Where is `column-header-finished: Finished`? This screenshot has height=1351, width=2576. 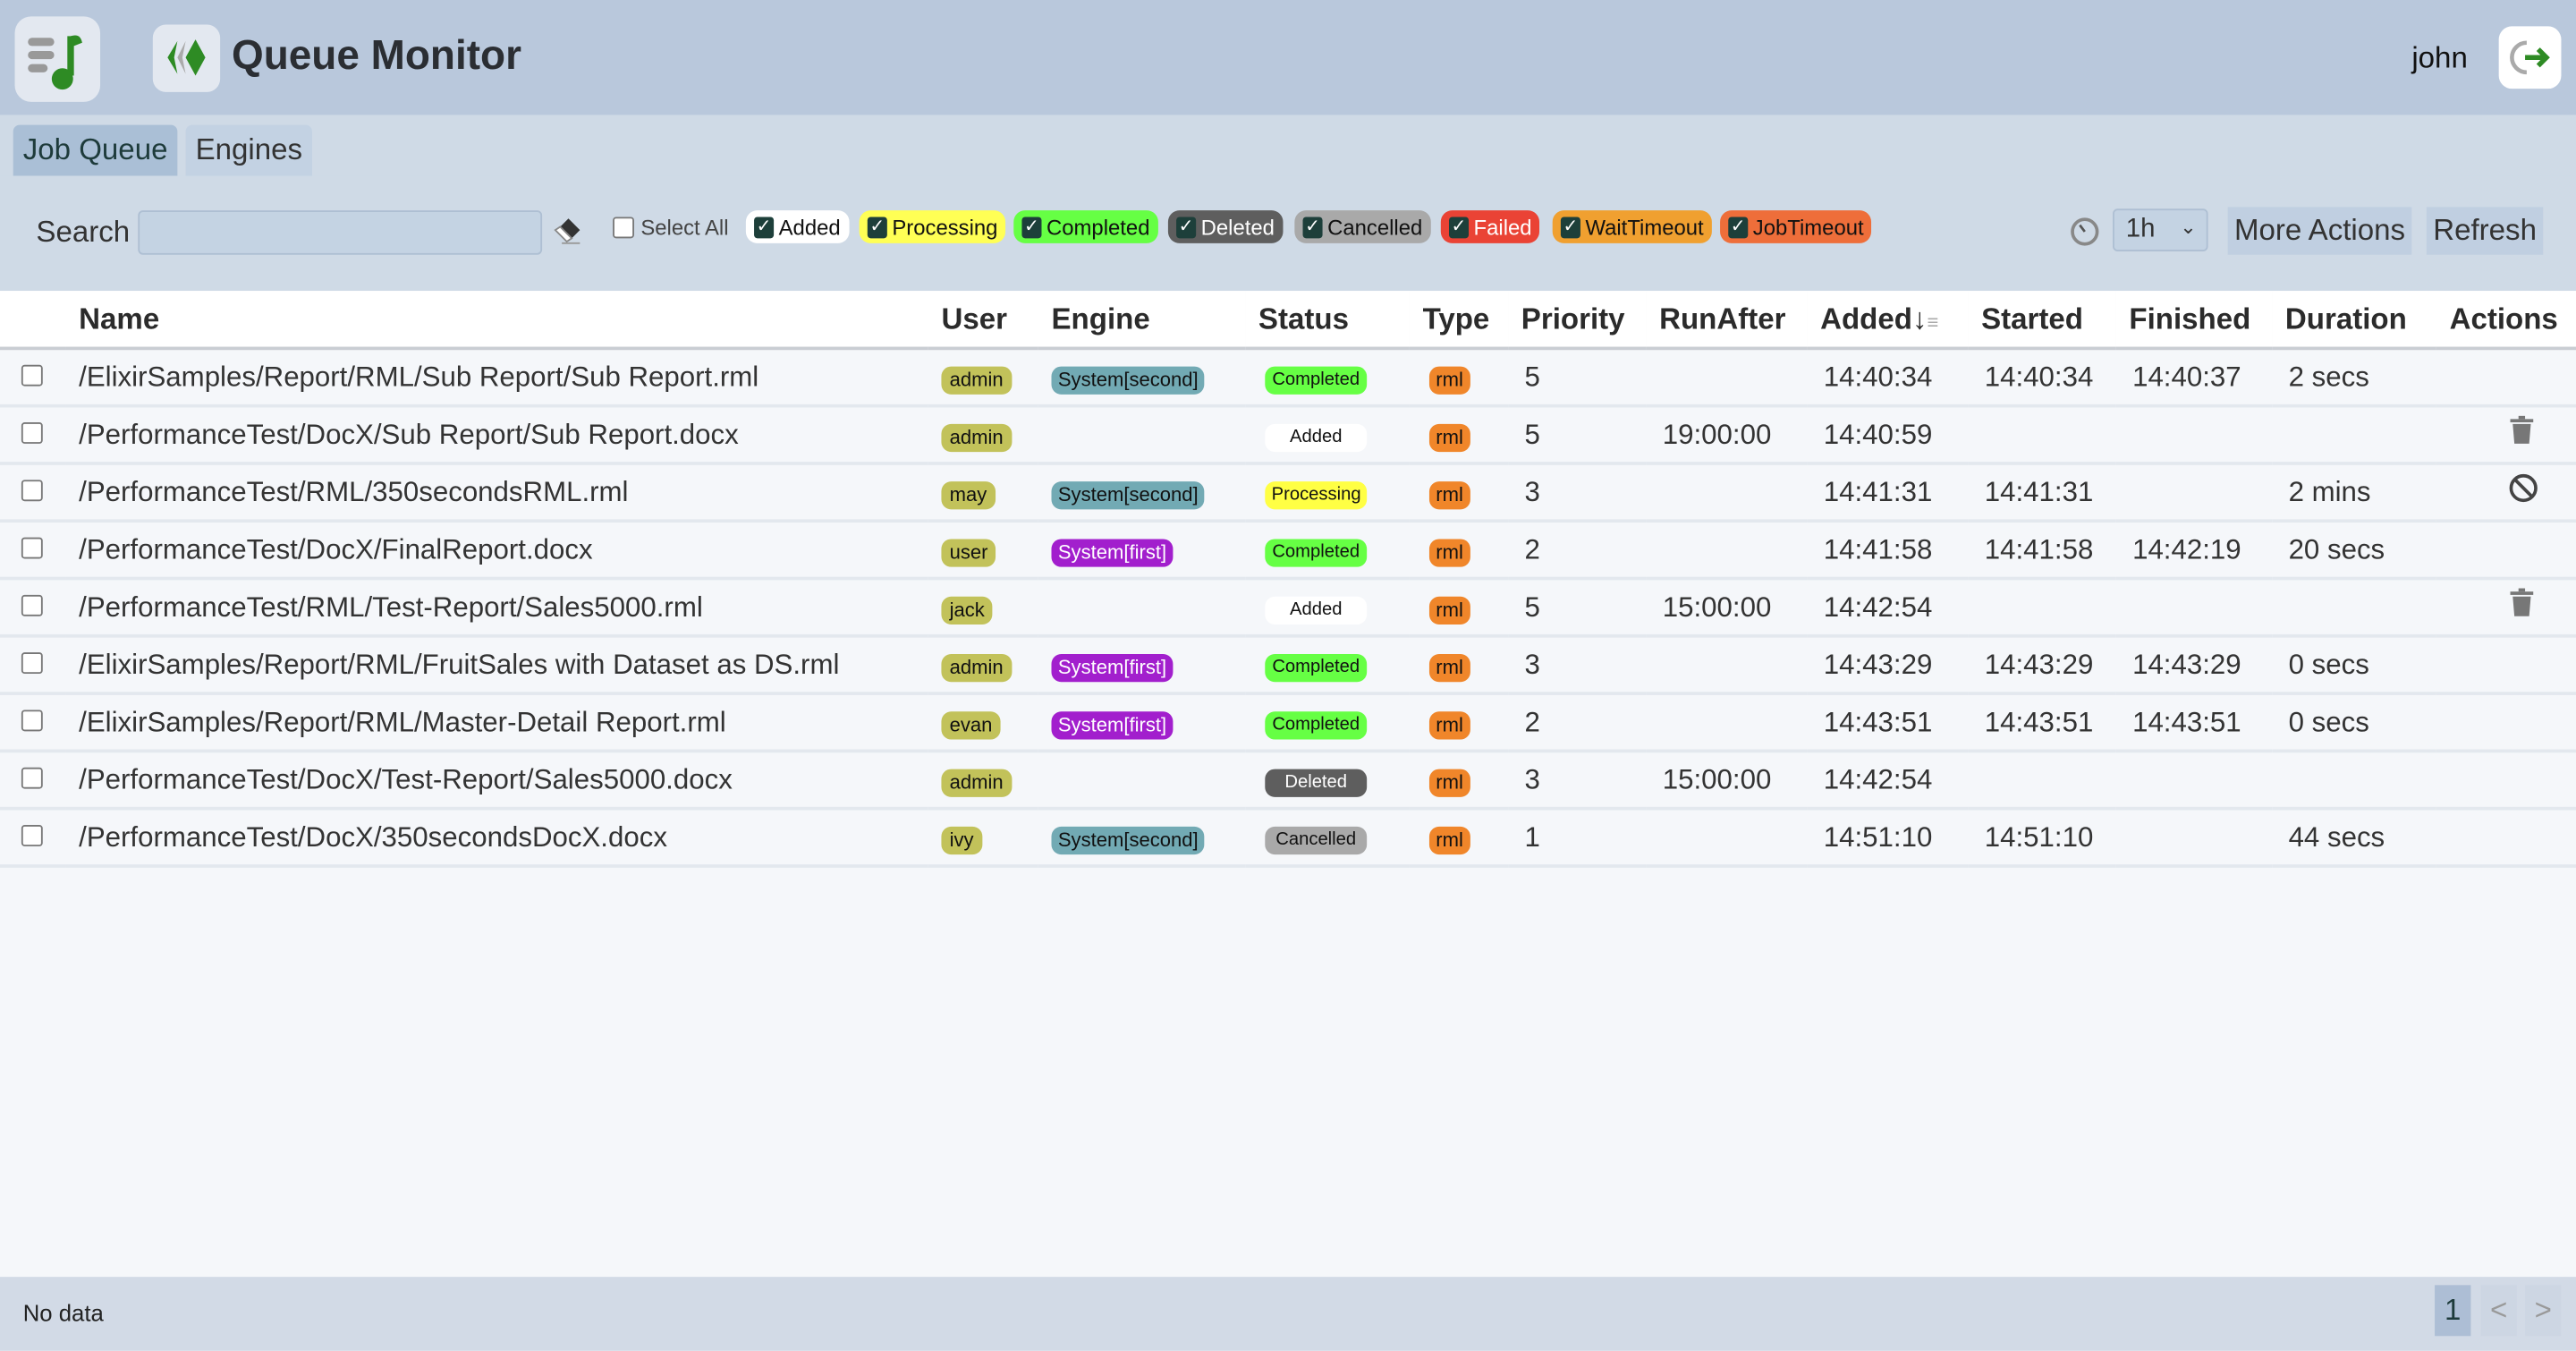 column-header-finished: Finished is located at coordinates (2194, 319).